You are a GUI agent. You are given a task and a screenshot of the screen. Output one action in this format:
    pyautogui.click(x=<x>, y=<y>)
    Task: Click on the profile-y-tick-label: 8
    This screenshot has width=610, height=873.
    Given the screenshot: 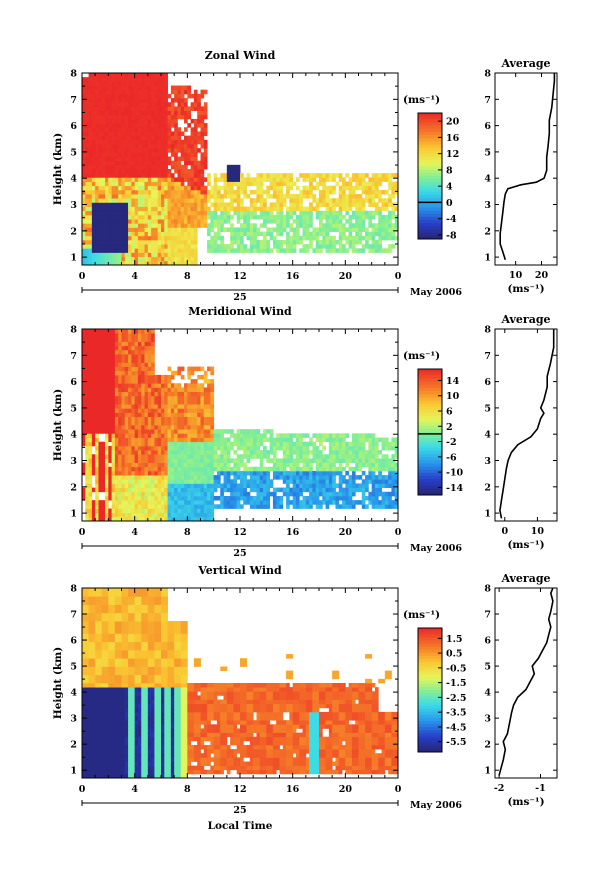 What is the action you would take?
    pyautogui.click(x=487, y=589)
    